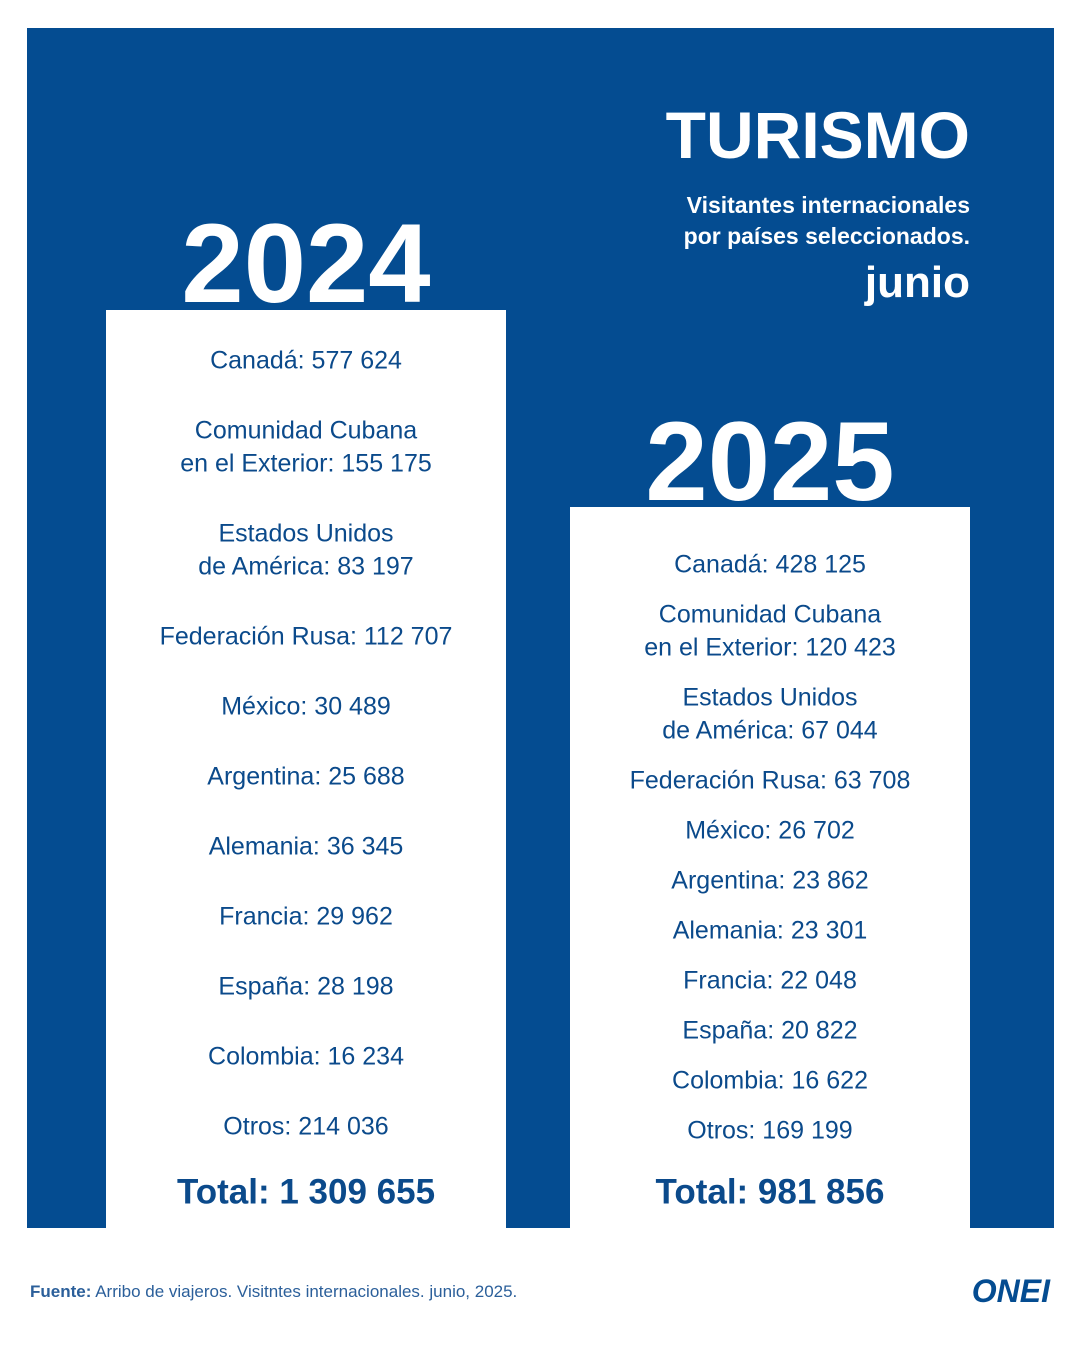  What do you see at coordinates (770, 565) in the screenshot?
I see `country-item: Canadá: 428 125` at bounding box center [770, 565].